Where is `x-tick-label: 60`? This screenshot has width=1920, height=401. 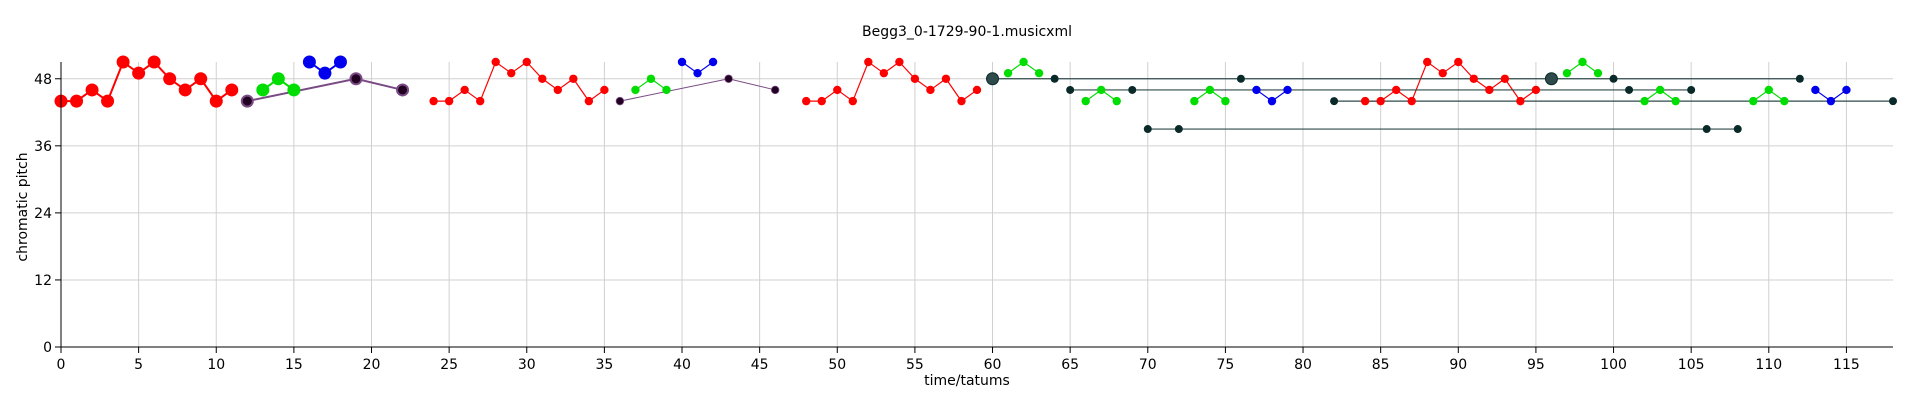 x-tick-label: 60 is located at coordinates (993, 365).